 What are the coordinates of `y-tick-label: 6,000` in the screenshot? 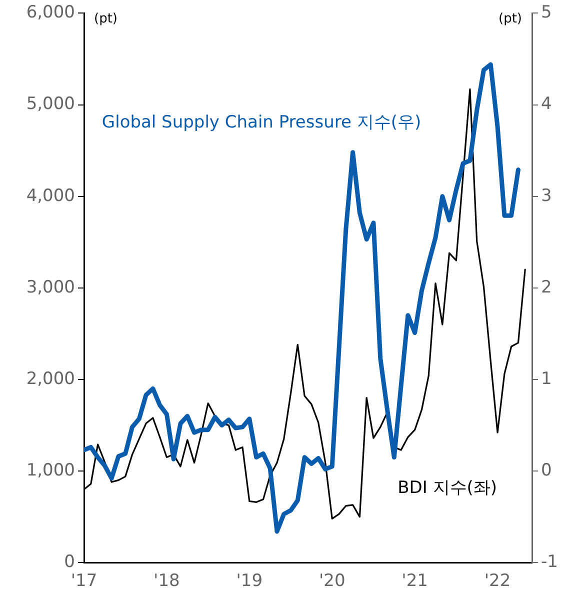 It's located at (50, 12).